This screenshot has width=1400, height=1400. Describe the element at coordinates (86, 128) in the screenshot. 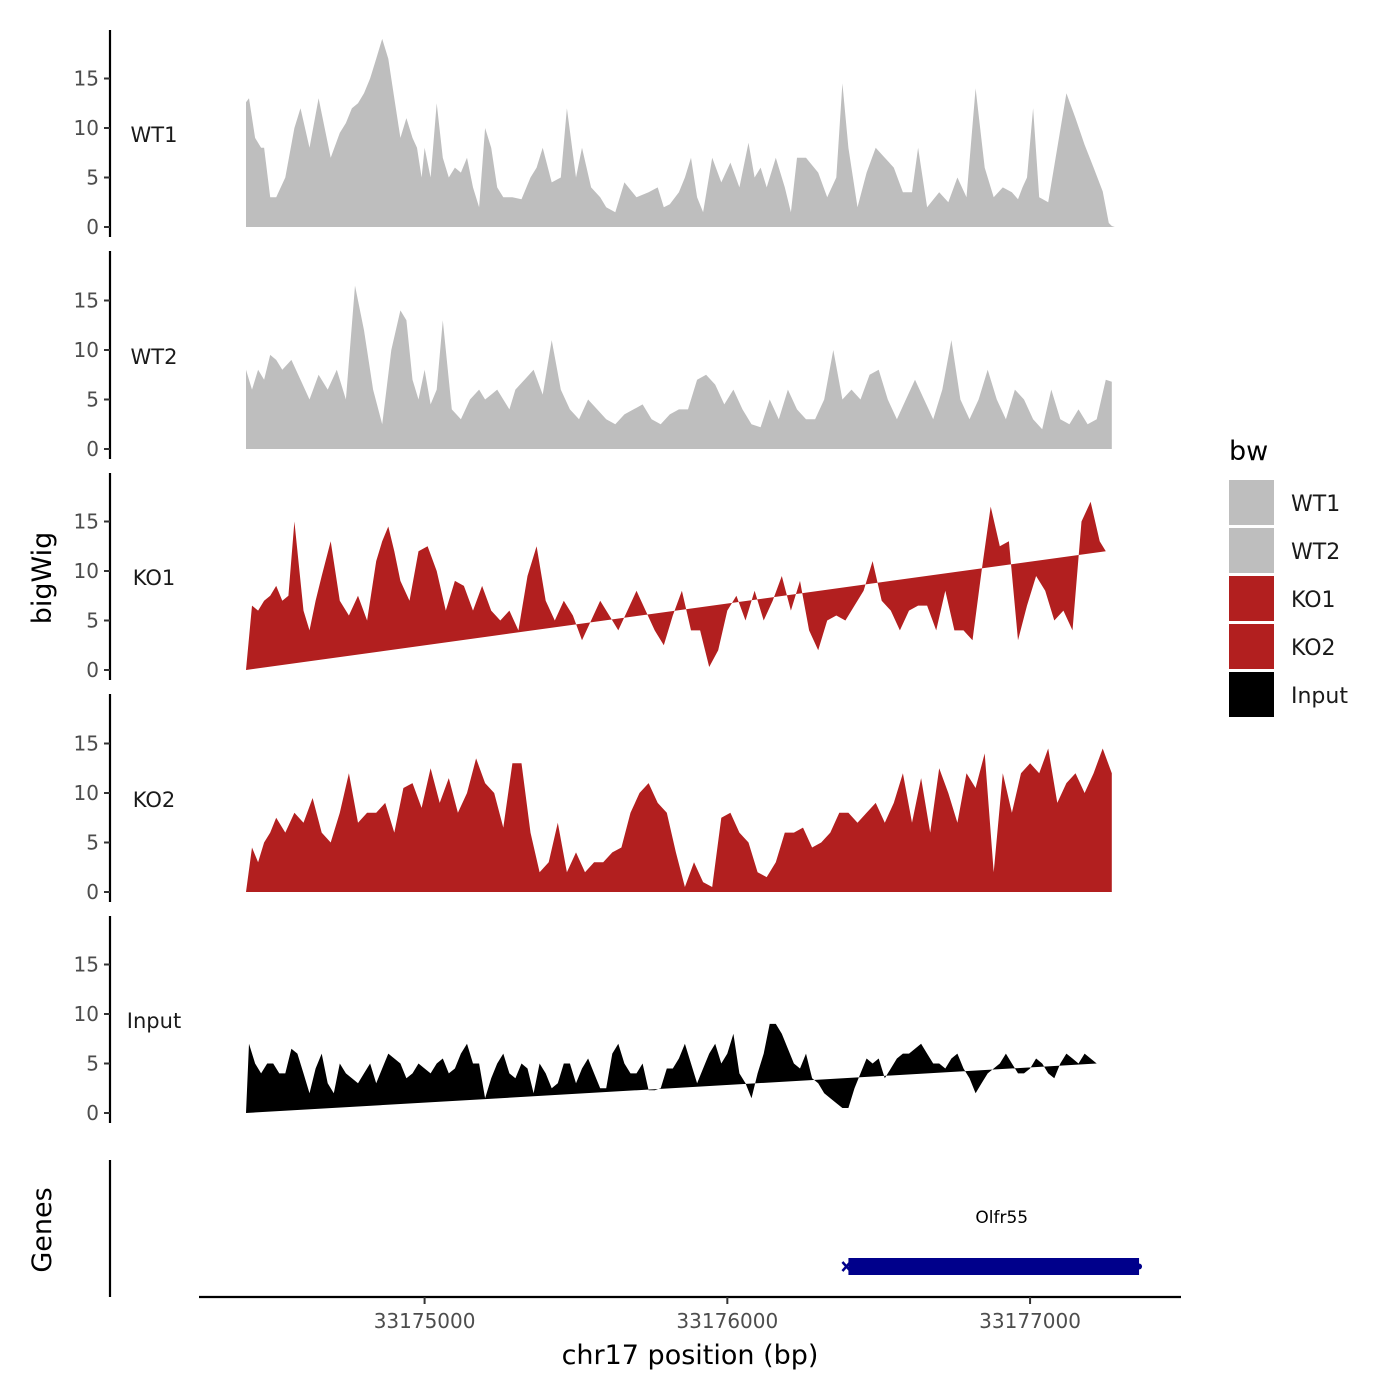

I see `y-tick-label-wt1-10: 10` at that location.